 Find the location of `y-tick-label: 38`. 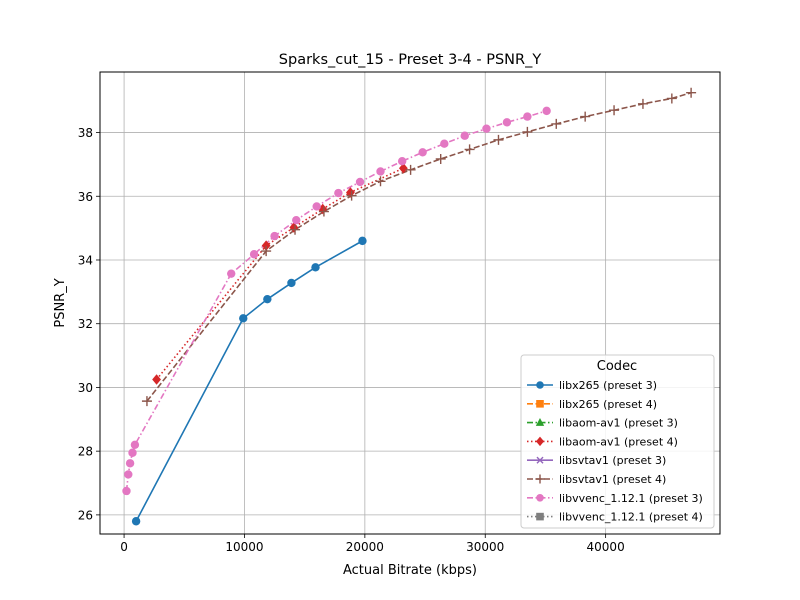

y-tick-label: 38 is located at coordinates (85, 133).